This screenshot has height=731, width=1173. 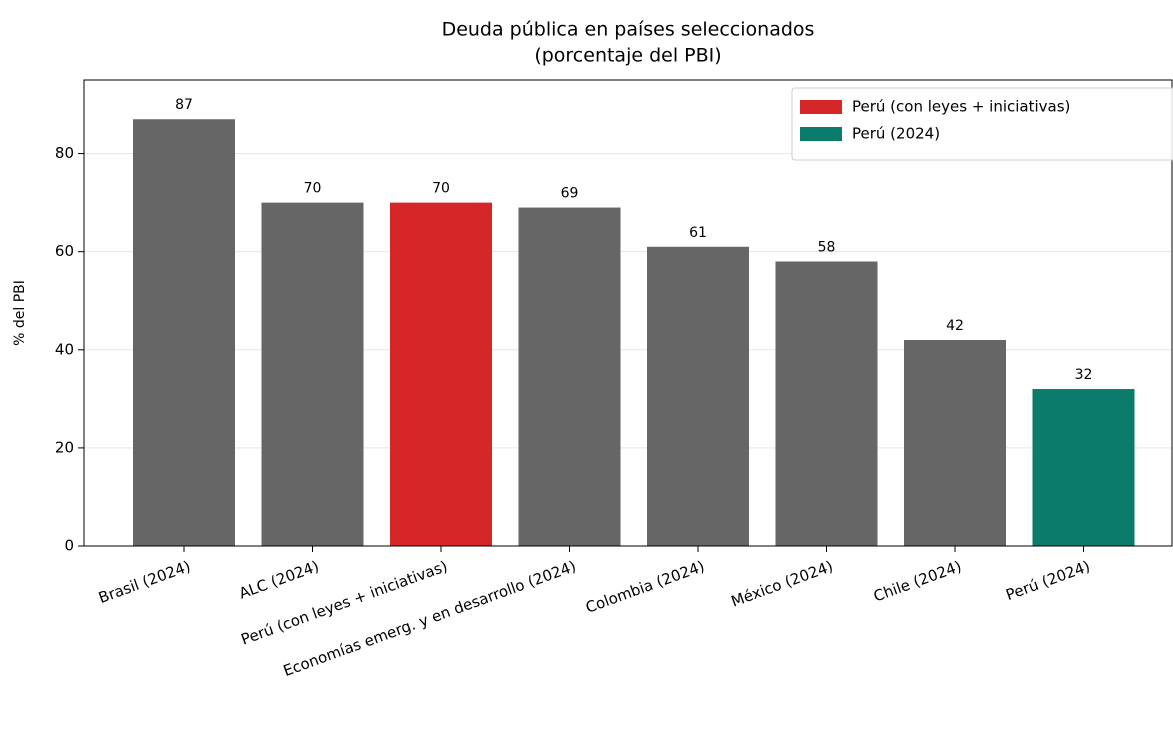 What do you see at coordinates (344, 603) in the screenshot?
I see `x-tick-label: Perú (con leyes + iniciativas)` at bounding box center [344, 603].